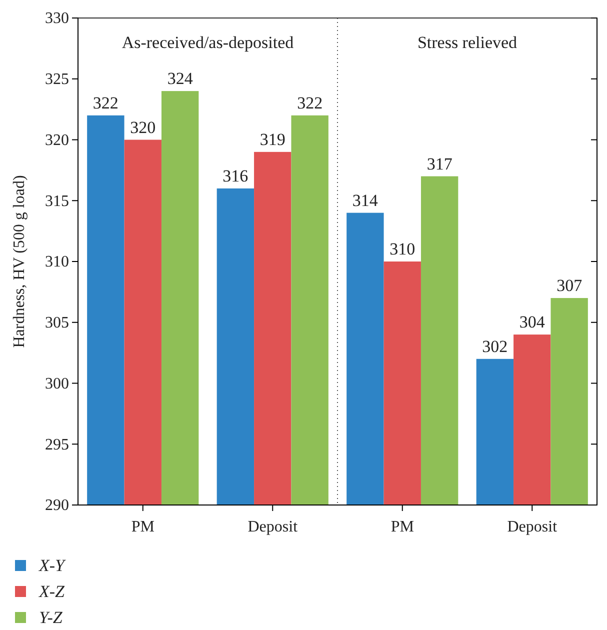  Describe the element at coordinates (57, 140) in the screenshot. I see `y-tick-label: 320` at that location.